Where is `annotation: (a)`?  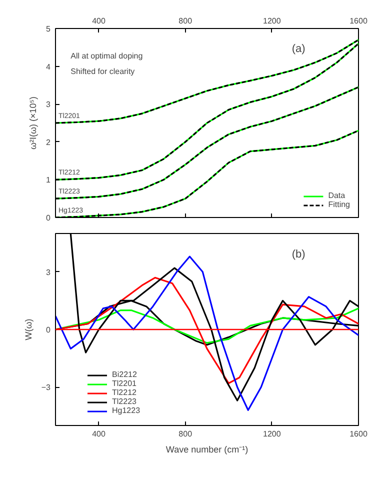
annotation: (a) is located at coordinates (299, 48).